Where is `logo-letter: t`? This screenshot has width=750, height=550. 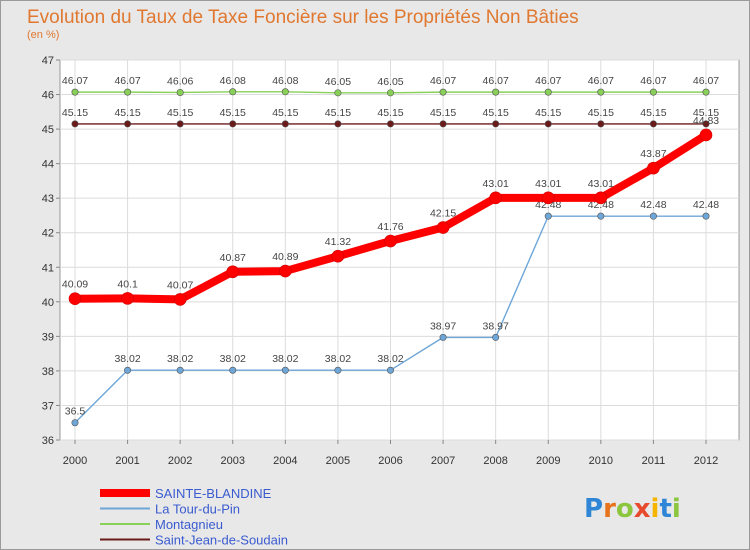 logo-letter: t is located at coordinates (665, 509).